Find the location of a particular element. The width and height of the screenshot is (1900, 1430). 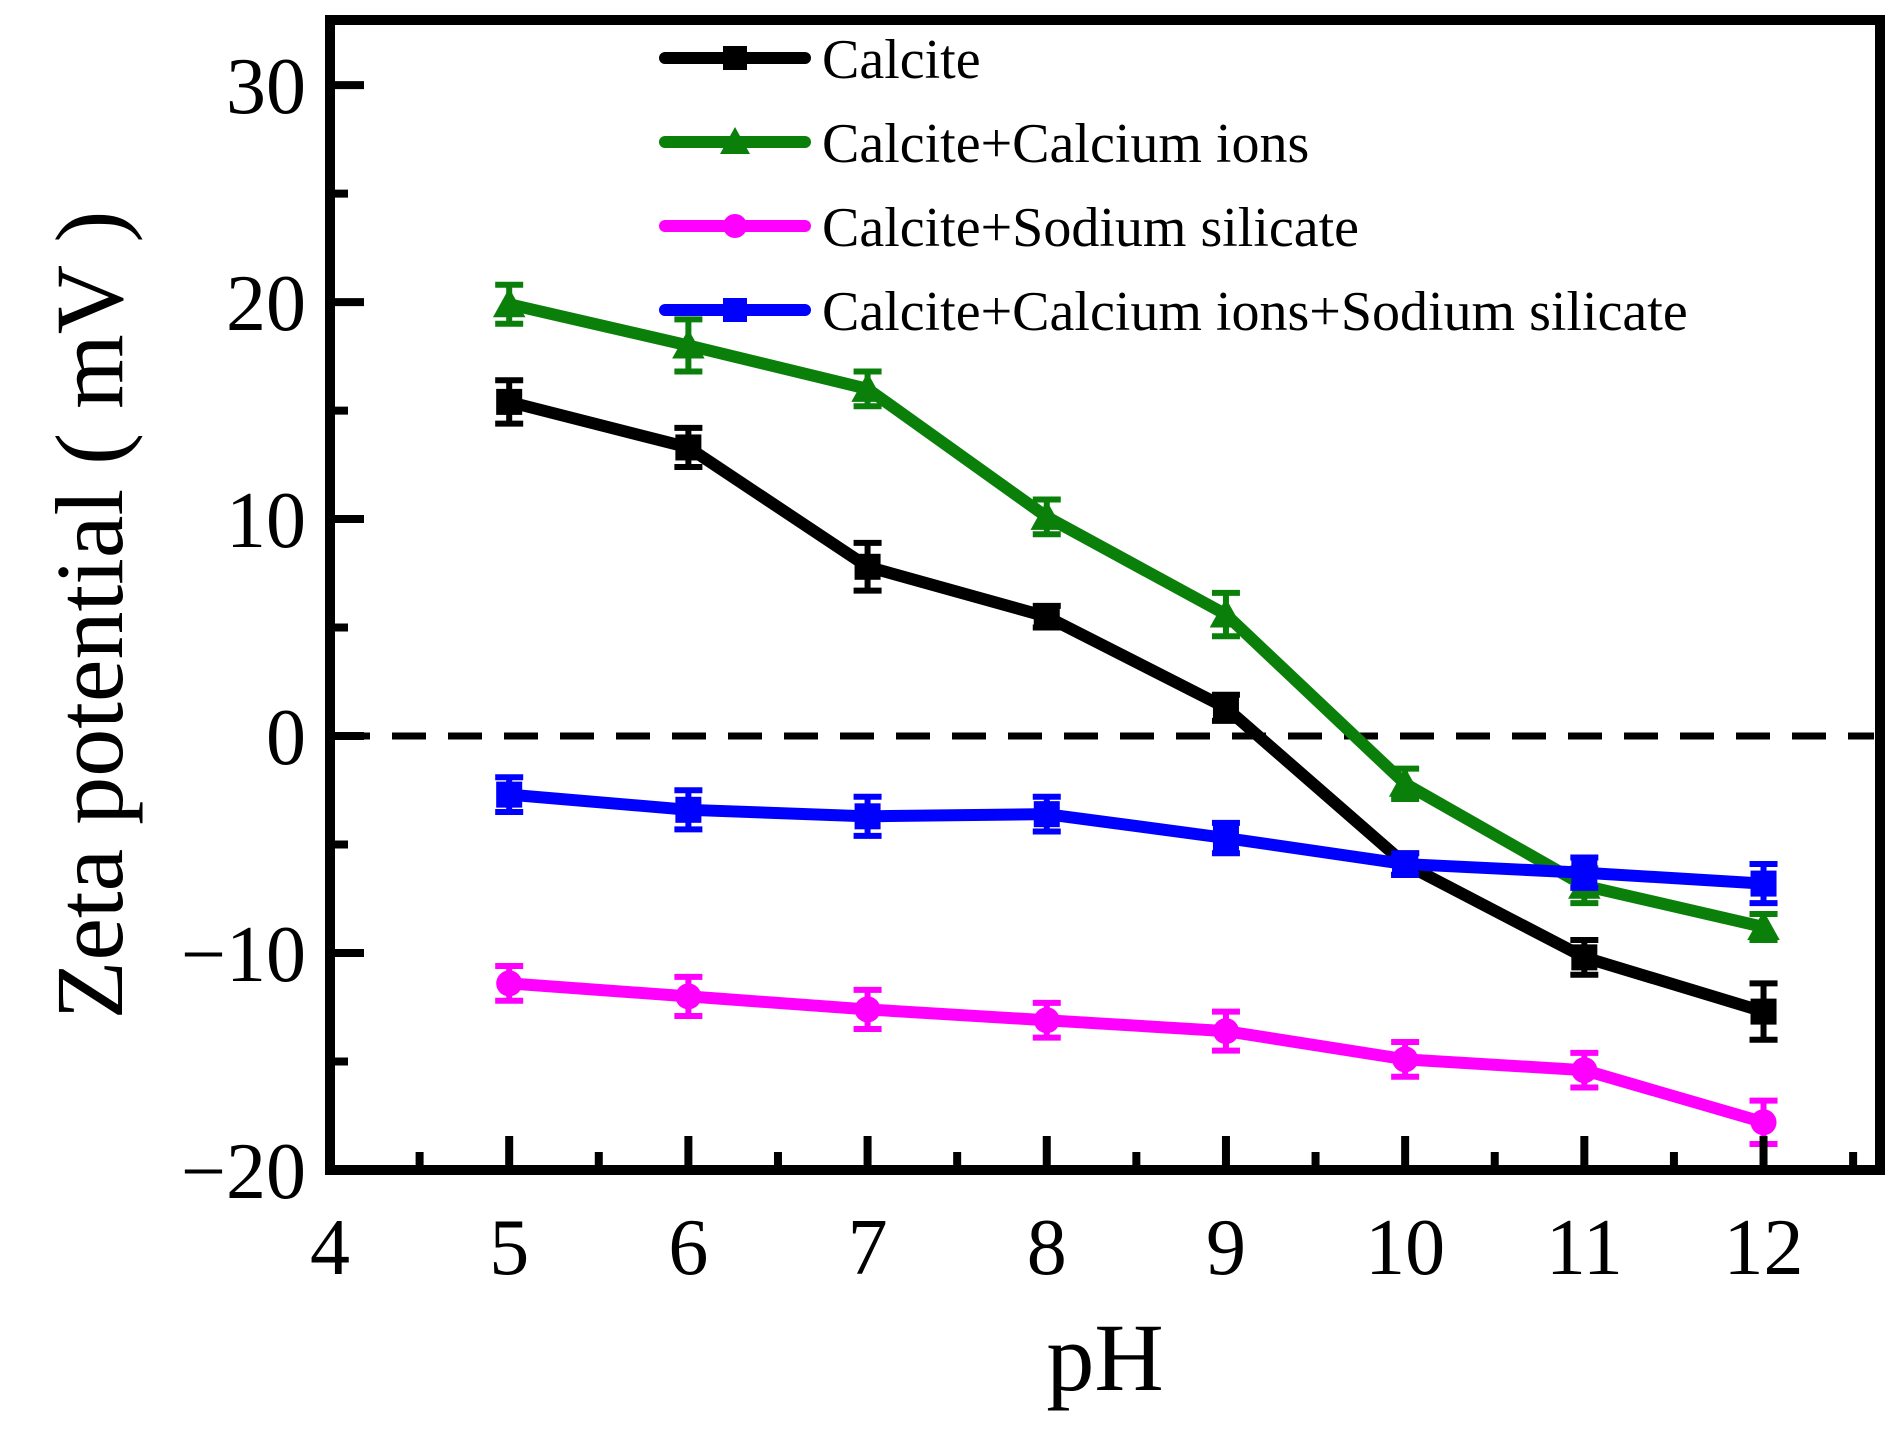

x-tick-label: 7 is located at coordinates (868, 1248).